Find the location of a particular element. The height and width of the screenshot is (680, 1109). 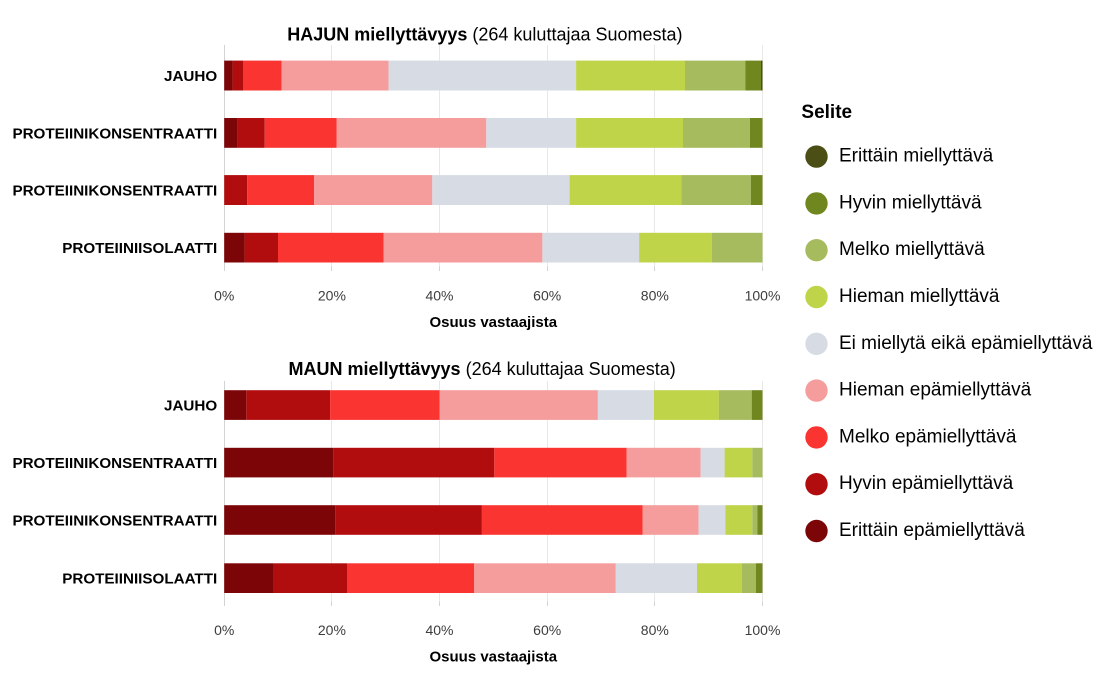

svg-text: Hieman miellyttävä is located at coordinates (919, 296).